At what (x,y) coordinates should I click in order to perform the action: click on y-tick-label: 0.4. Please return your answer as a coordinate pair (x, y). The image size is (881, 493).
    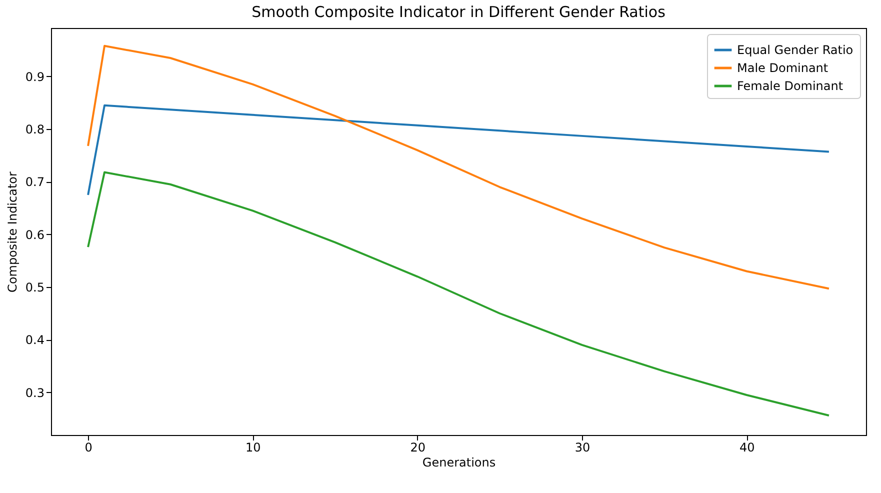
    Looking at the image, I should click on (34, 340).